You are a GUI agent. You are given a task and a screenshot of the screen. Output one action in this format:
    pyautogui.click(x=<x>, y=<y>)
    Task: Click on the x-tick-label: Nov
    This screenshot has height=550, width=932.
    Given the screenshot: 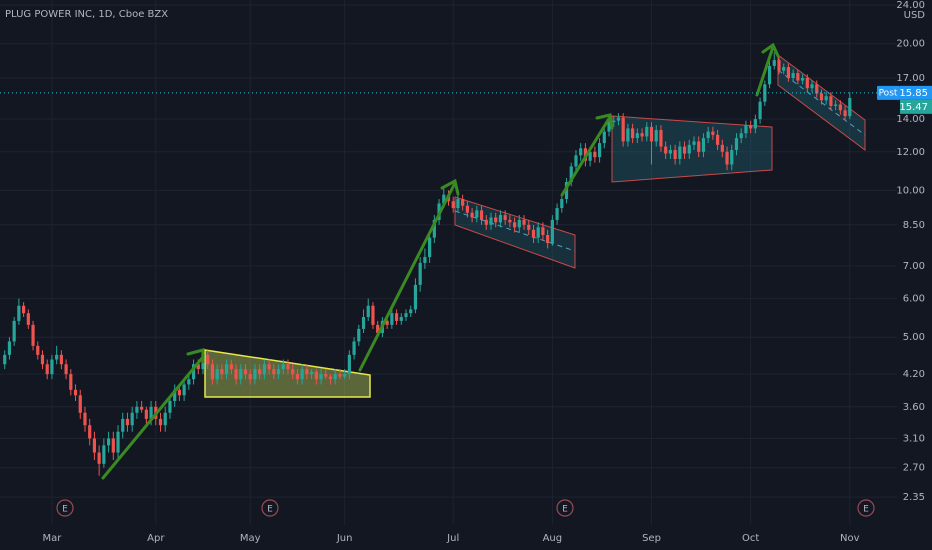 What is the action you would take?
    pyautogui.click(x=850, y=538)
    